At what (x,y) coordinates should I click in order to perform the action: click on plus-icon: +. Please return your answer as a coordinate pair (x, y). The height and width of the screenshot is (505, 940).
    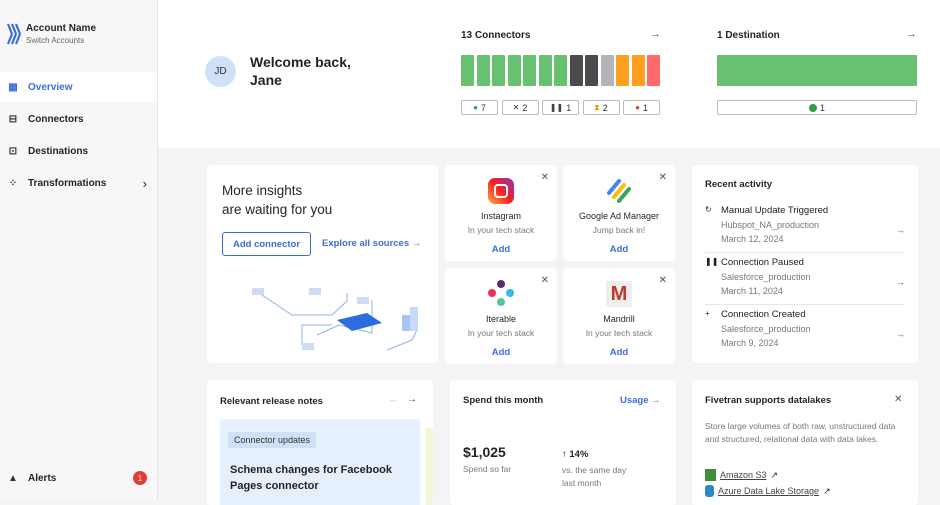
    Looking at the image, I should click on (707, 313).